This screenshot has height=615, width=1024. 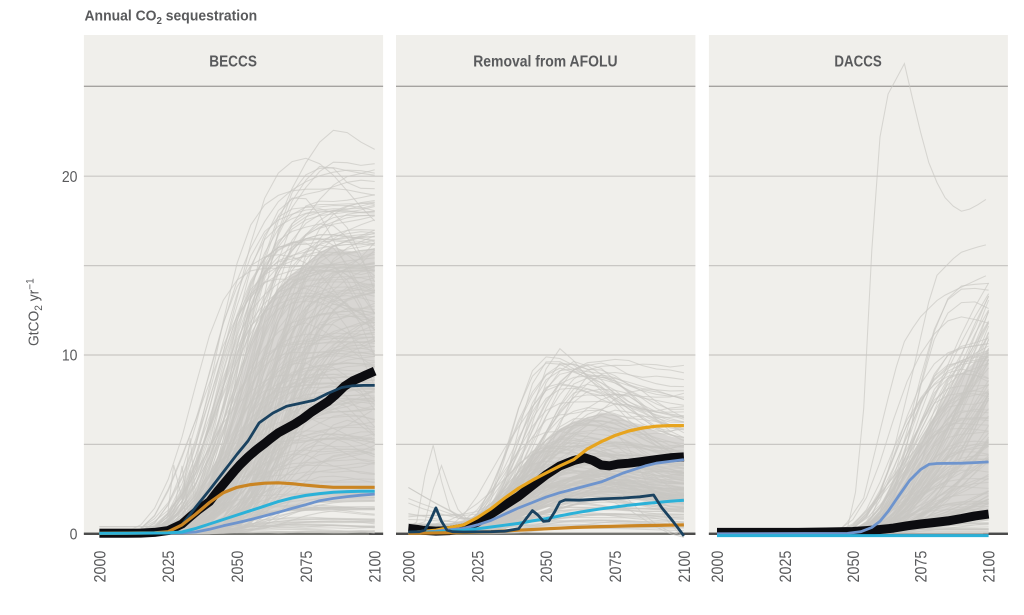 What do you see at coordinates (34, 312) in the screenshot?
I see `svg-text: GtCO2 yr−1` at bounding box center [34, 312].